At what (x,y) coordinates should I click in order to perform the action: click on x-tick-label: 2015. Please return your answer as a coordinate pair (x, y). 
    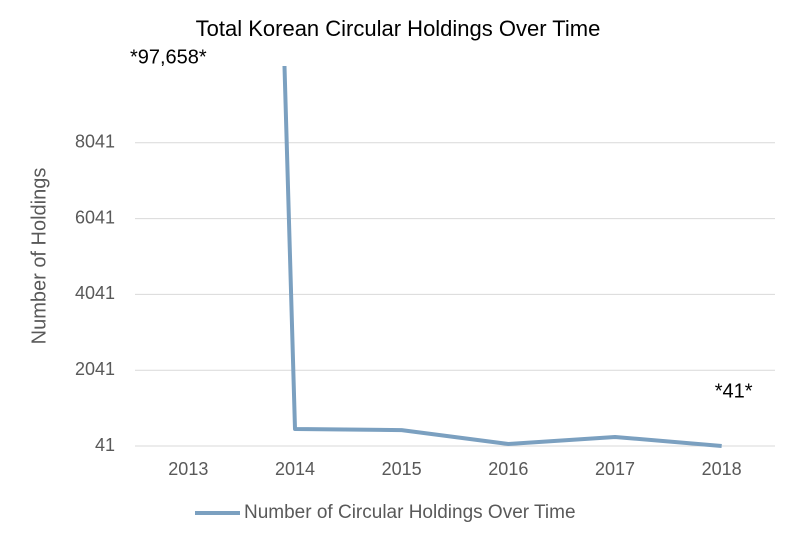
    Looking at the image, I should click on (402, 469).